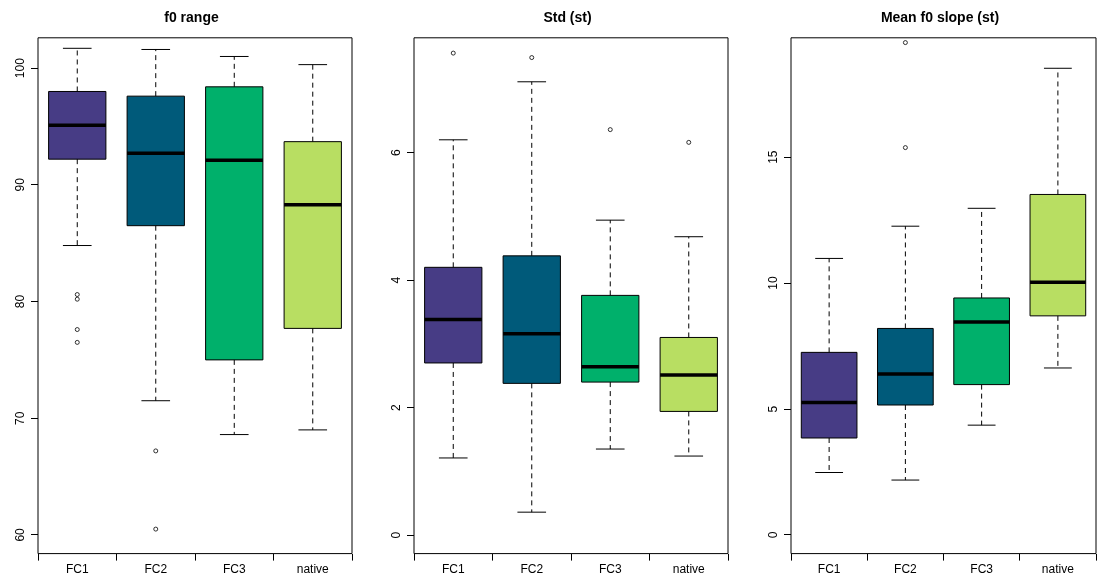 The image size is (1099, 583). Describe the element at coordinates (773, 283) in the screenshot. I see `y-tick-label: 10` at that location.